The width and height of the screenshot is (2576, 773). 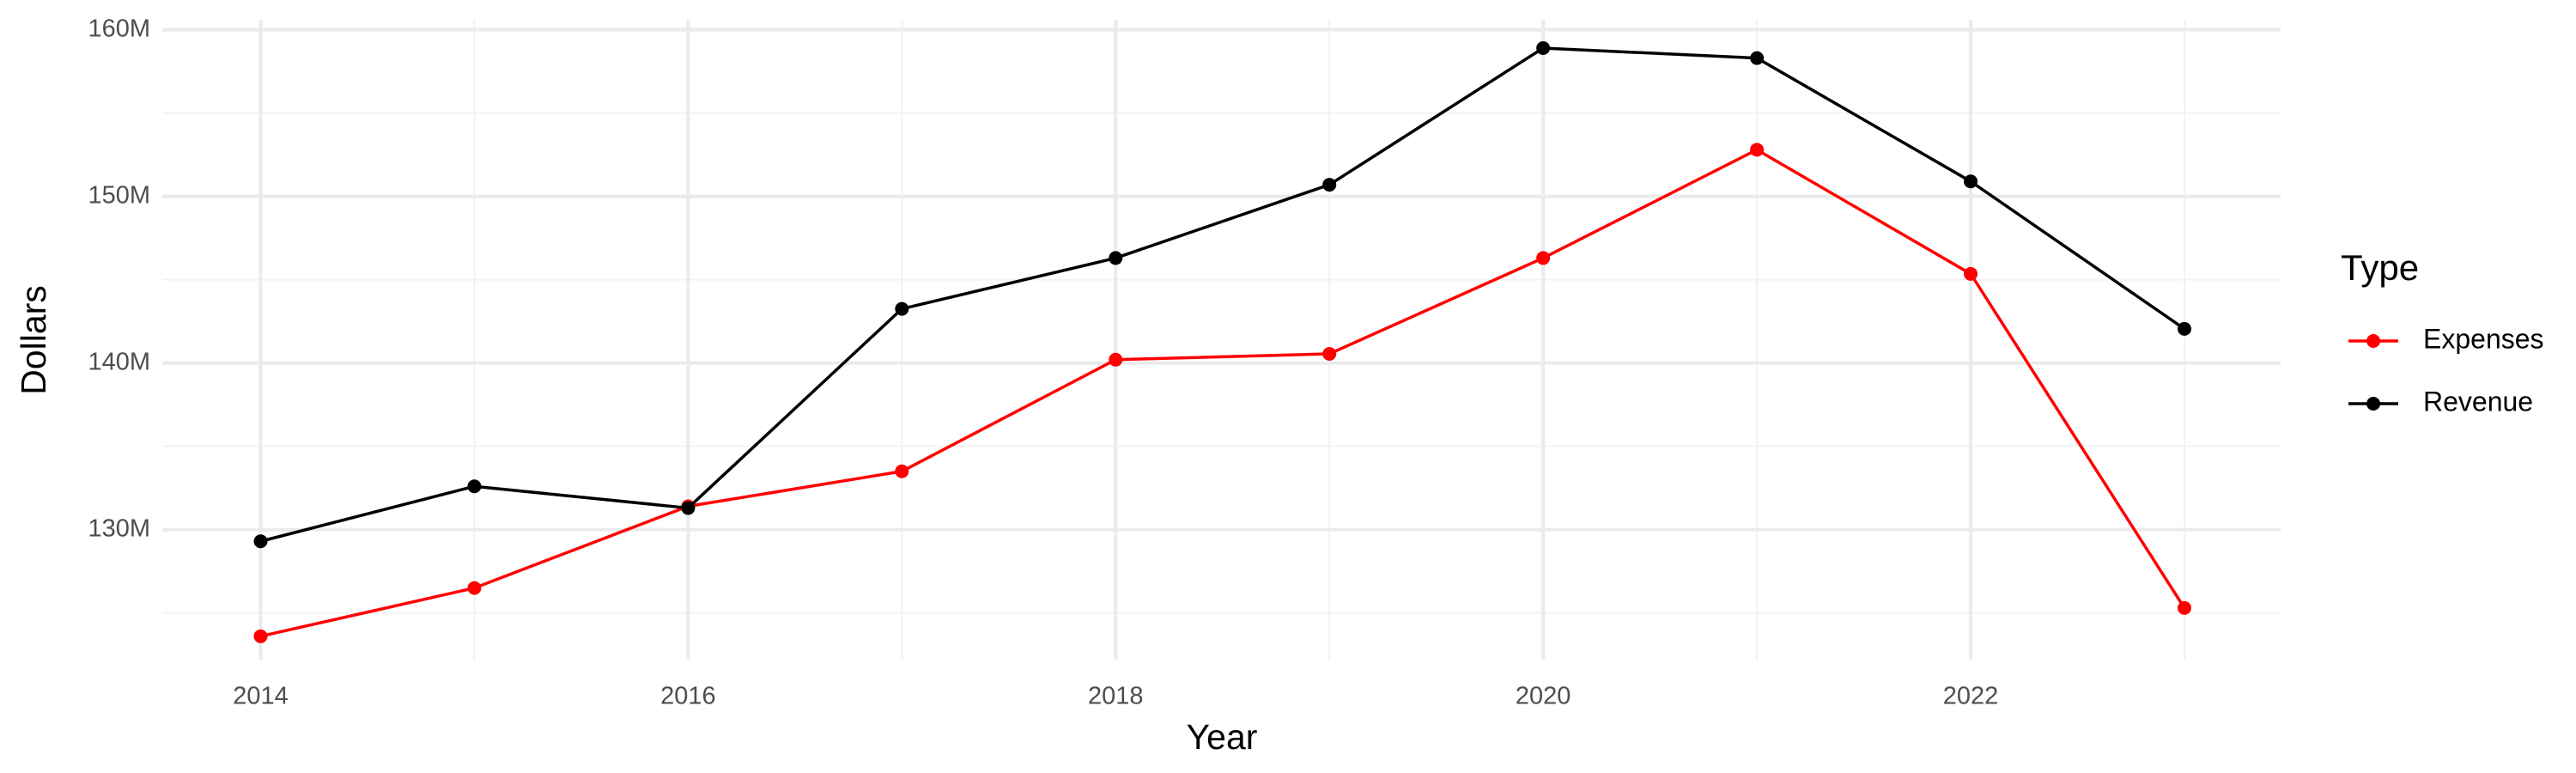 What do you see at coordinates (688, 696) in the screenshot?
I see `x-tick-label: 2016` at bounding box center [688, 696].